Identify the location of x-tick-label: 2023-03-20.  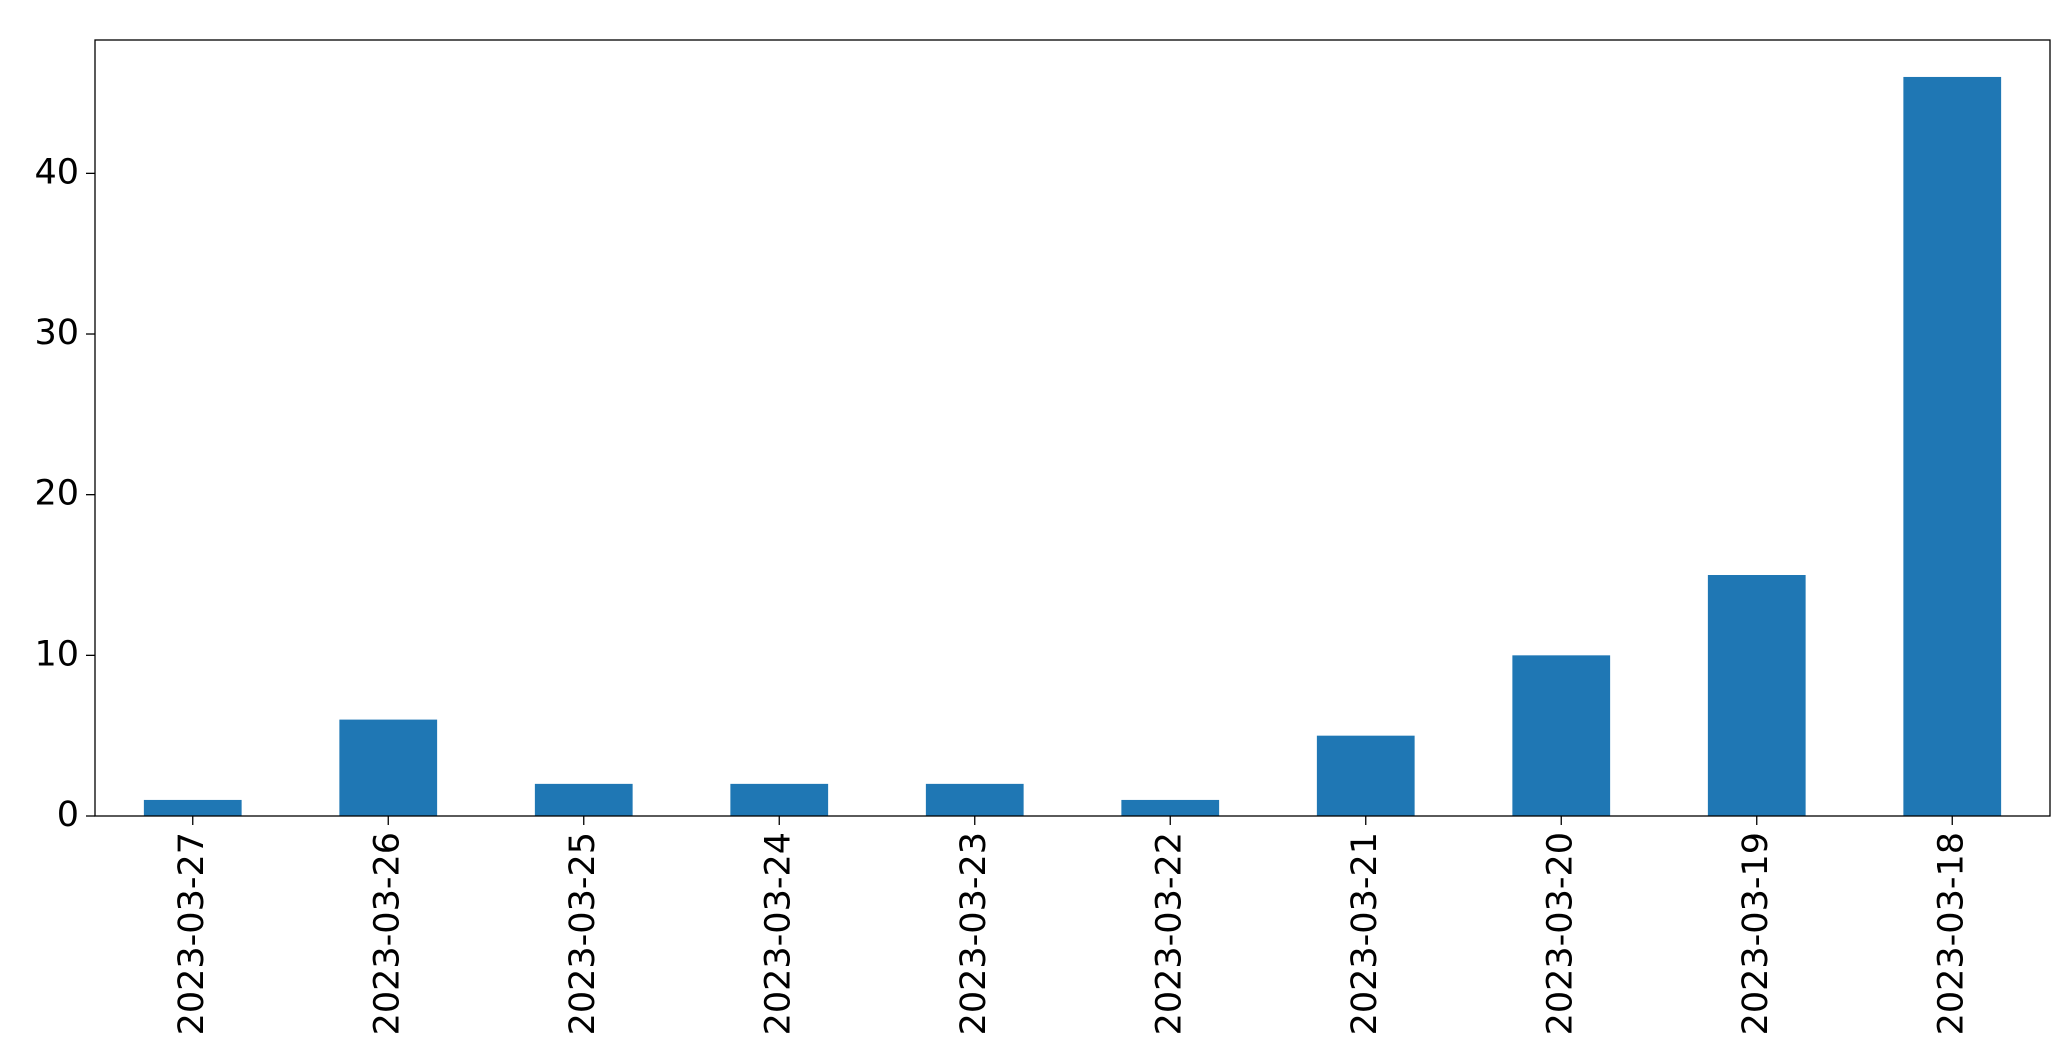
(1560, 933).